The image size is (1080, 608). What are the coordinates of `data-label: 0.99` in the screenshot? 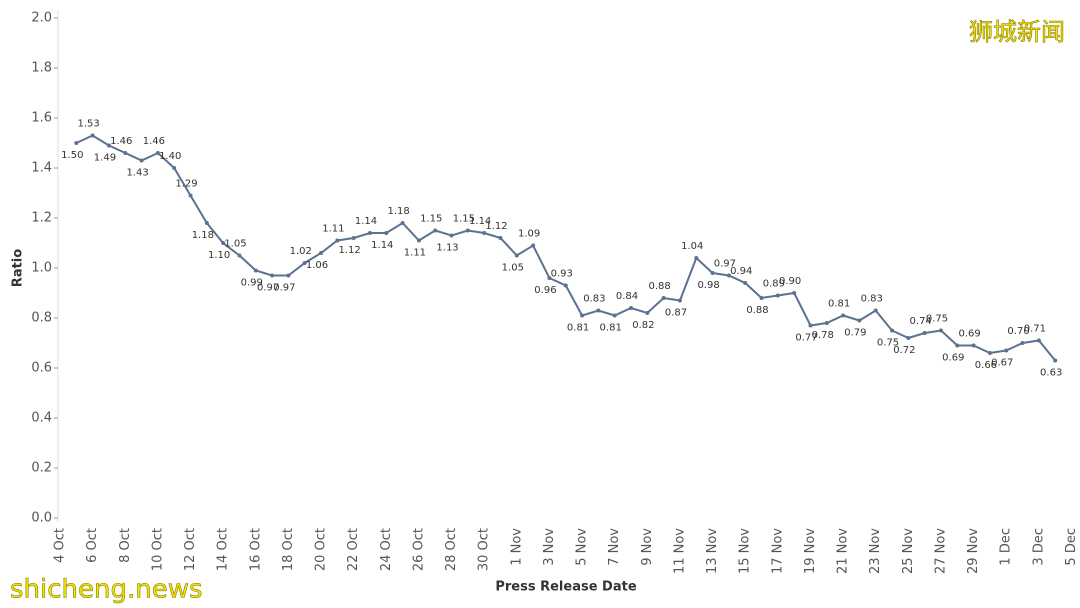 It's located at (252, 283).